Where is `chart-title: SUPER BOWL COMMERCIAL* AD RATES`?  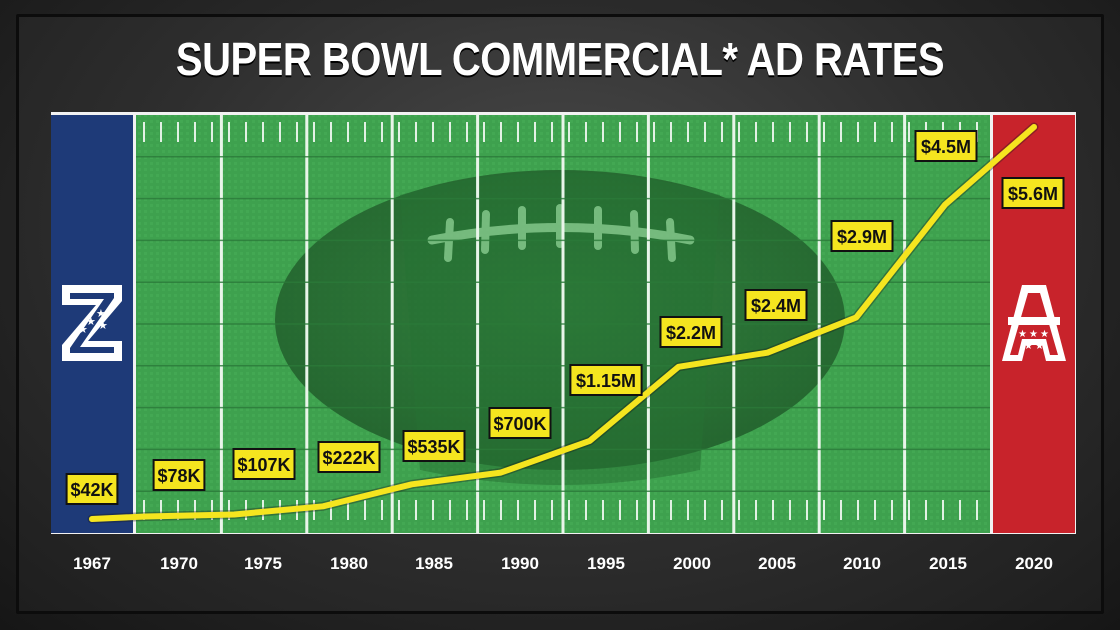
chart-title: SUPER BOWL COMMERCIAL* AD RATES is located at coordinates (560, 60).